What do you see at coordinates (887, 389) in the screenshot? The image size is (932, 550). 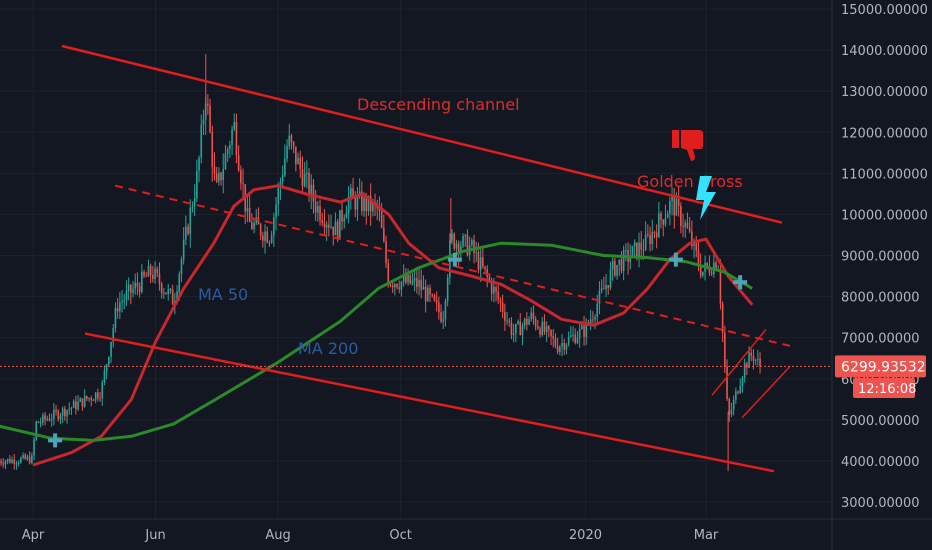 I see `countdown-value: 12:16:08` at bounding box center [887, 389].